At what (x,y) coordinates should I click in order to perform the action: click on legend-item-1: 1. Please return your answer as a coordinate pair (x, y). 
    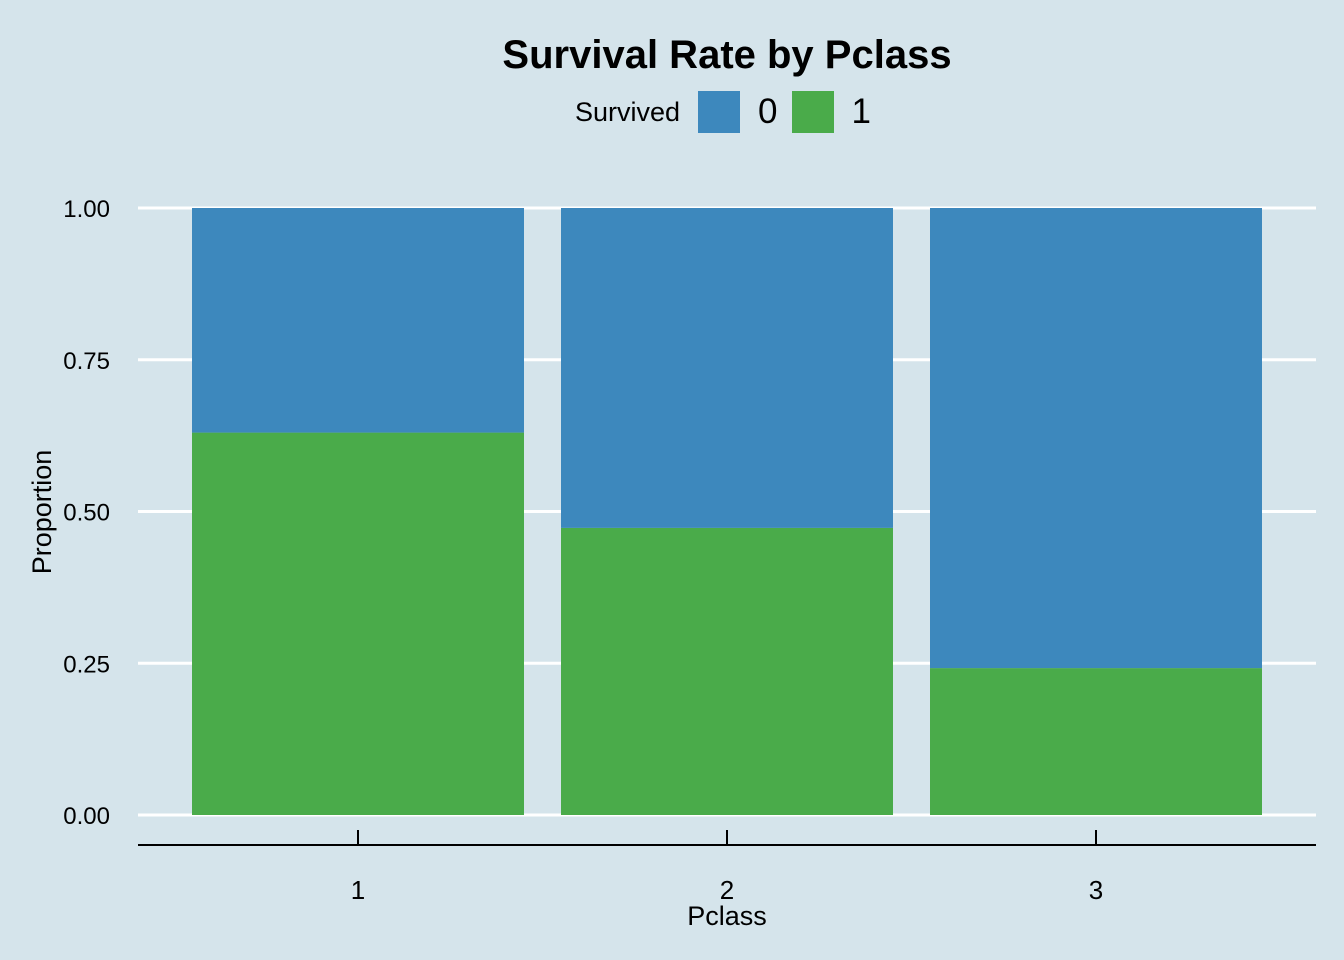
    Looking at the image, I should click on (831, 112).